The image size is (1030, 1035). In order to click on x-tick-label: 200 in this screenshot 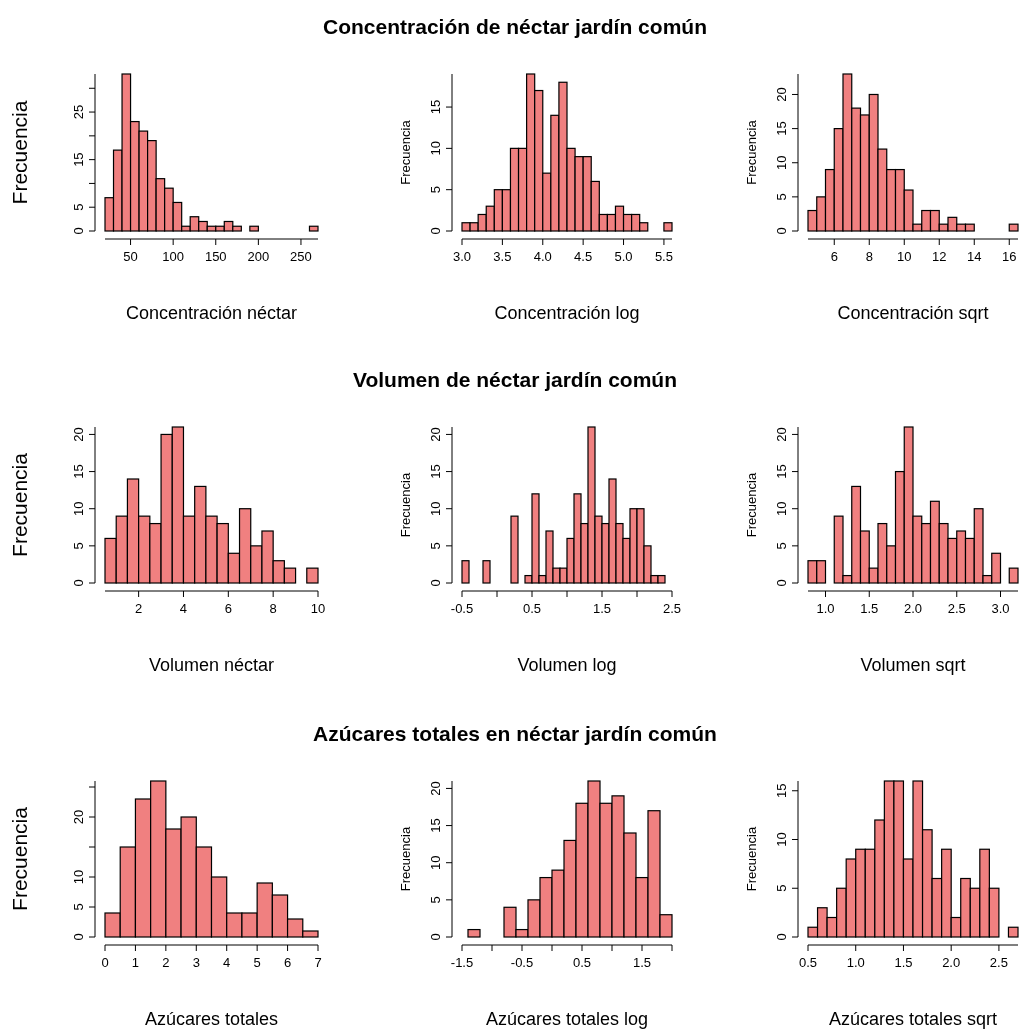, I will do `click(258, 256)`.